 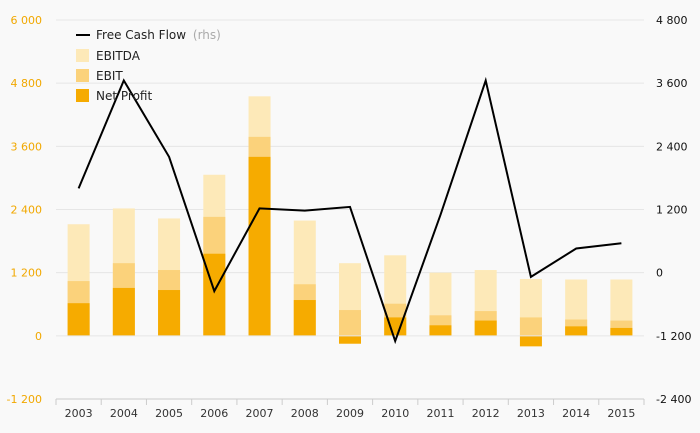 What do you see at coordinates (214, 413) in the screenshot?
I see `x-tick-label: 2006` at bounding box center [214, 413].